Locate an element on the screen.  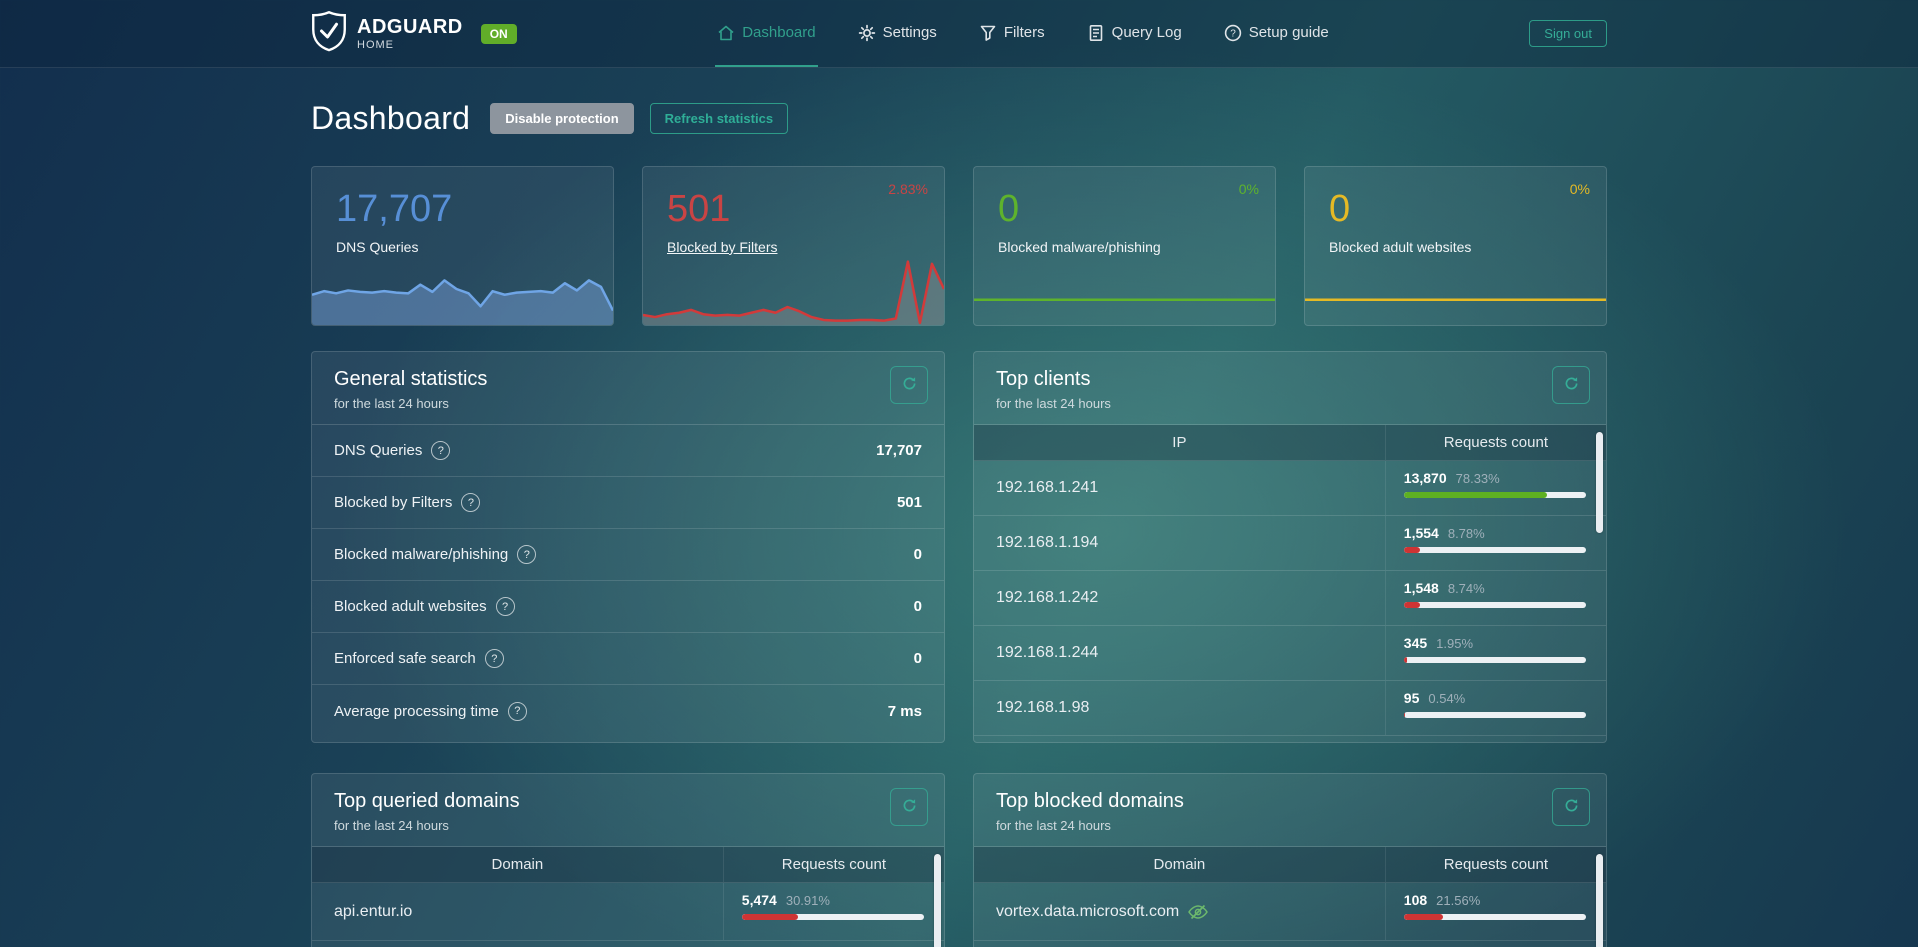
domain-name: vortex.data.microsoft.com is located at coordinates (1088, 911).